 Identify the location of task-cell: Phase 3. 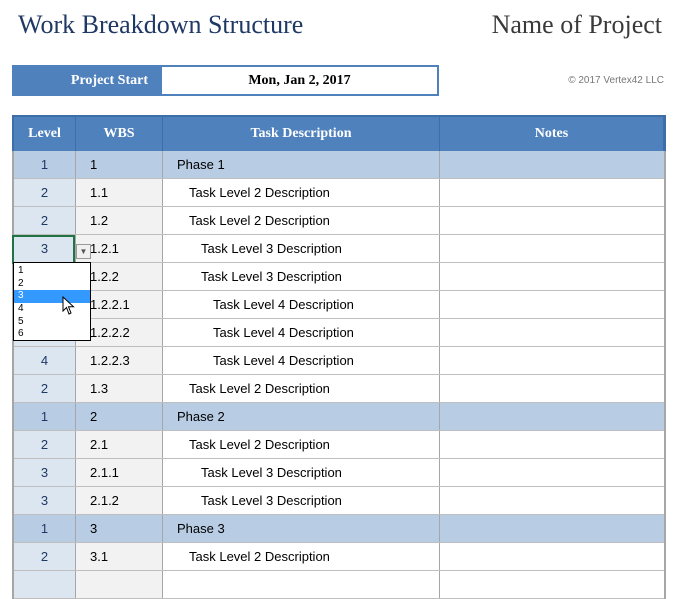
(301, 528).